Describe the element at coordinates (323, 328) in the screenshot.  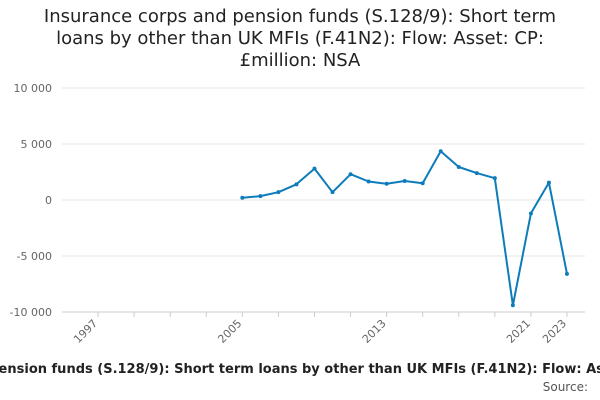
I see `x-axis: 1997 2005 2013 2021 2023` at that location.